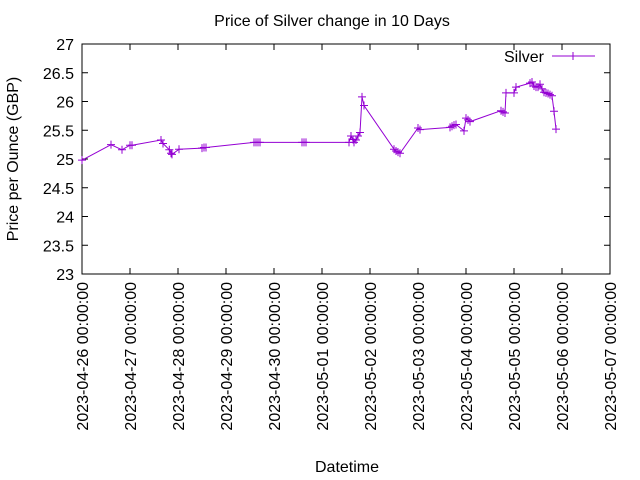  Describe the element at coordinates (58, 246) in the screenshot. I see `y-tick-label: 23.5` at that location.